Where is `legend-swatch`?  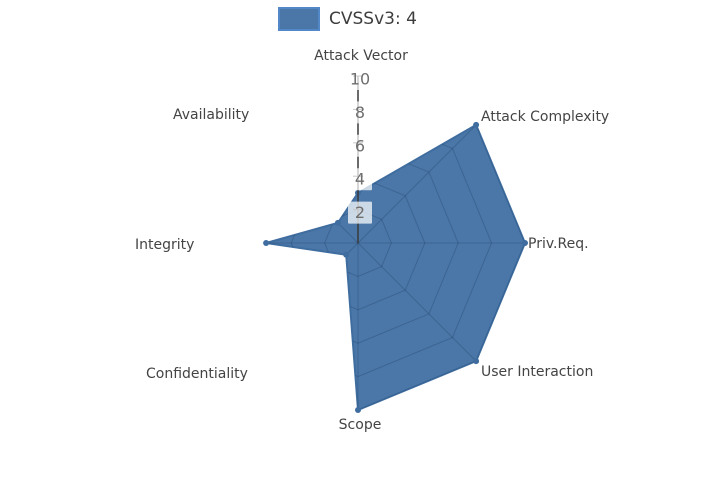
legend-swatch is located at coordinates (299, 19).